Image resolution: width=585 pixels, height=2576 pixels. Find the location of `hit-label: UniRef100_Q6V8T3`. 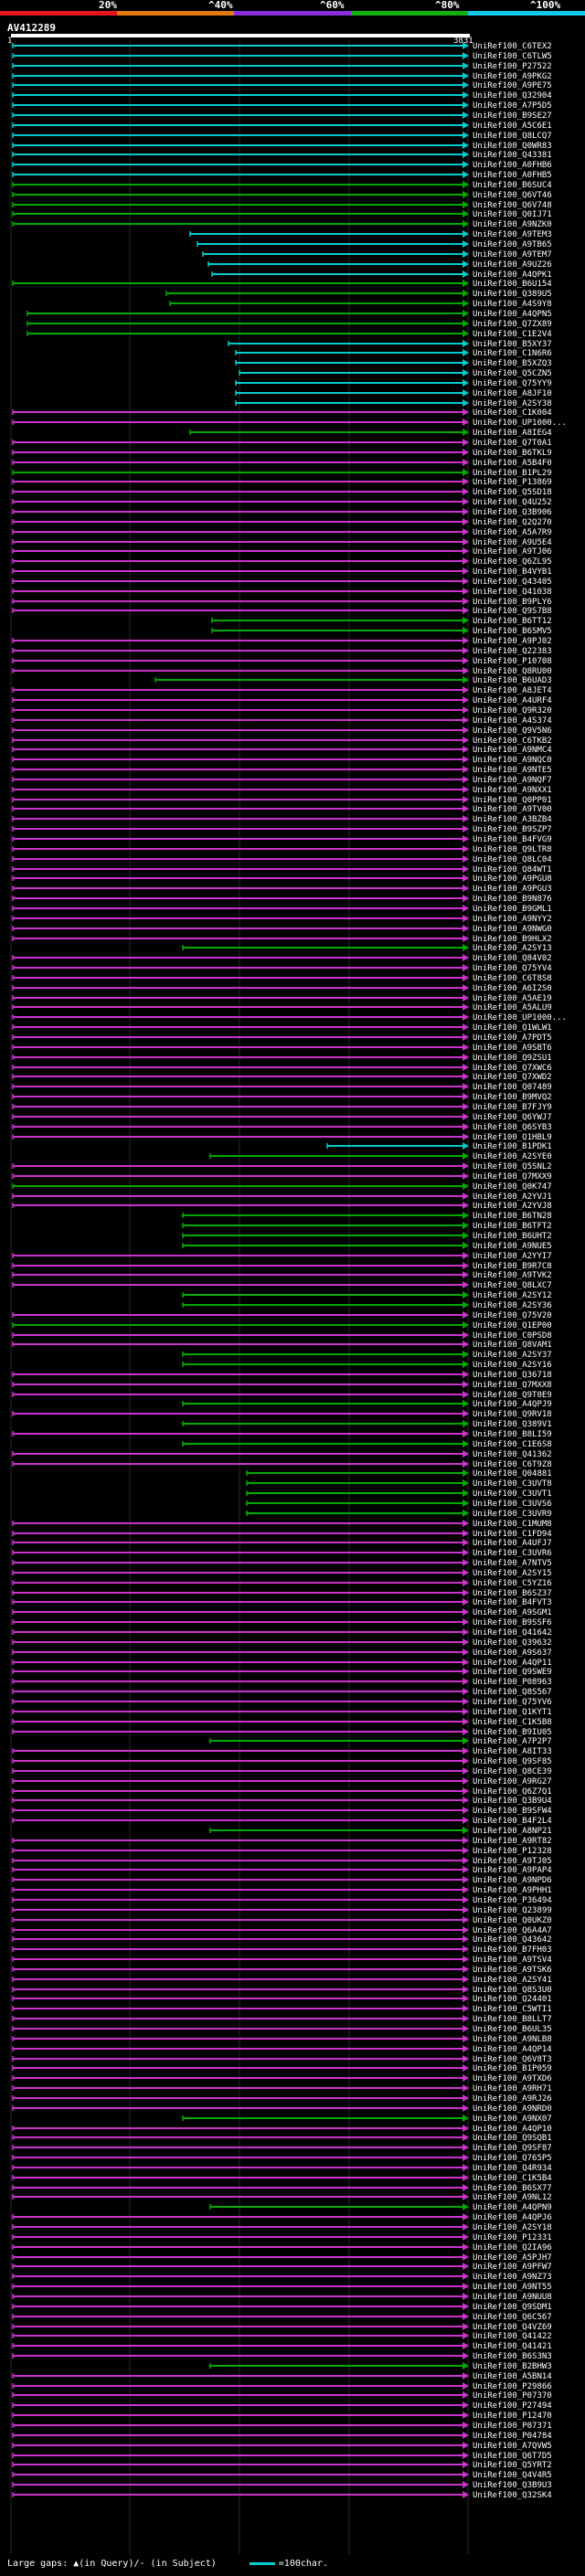

hit-label: UniRef100_Q6V8T3 is located at coordinates (512, 2059).